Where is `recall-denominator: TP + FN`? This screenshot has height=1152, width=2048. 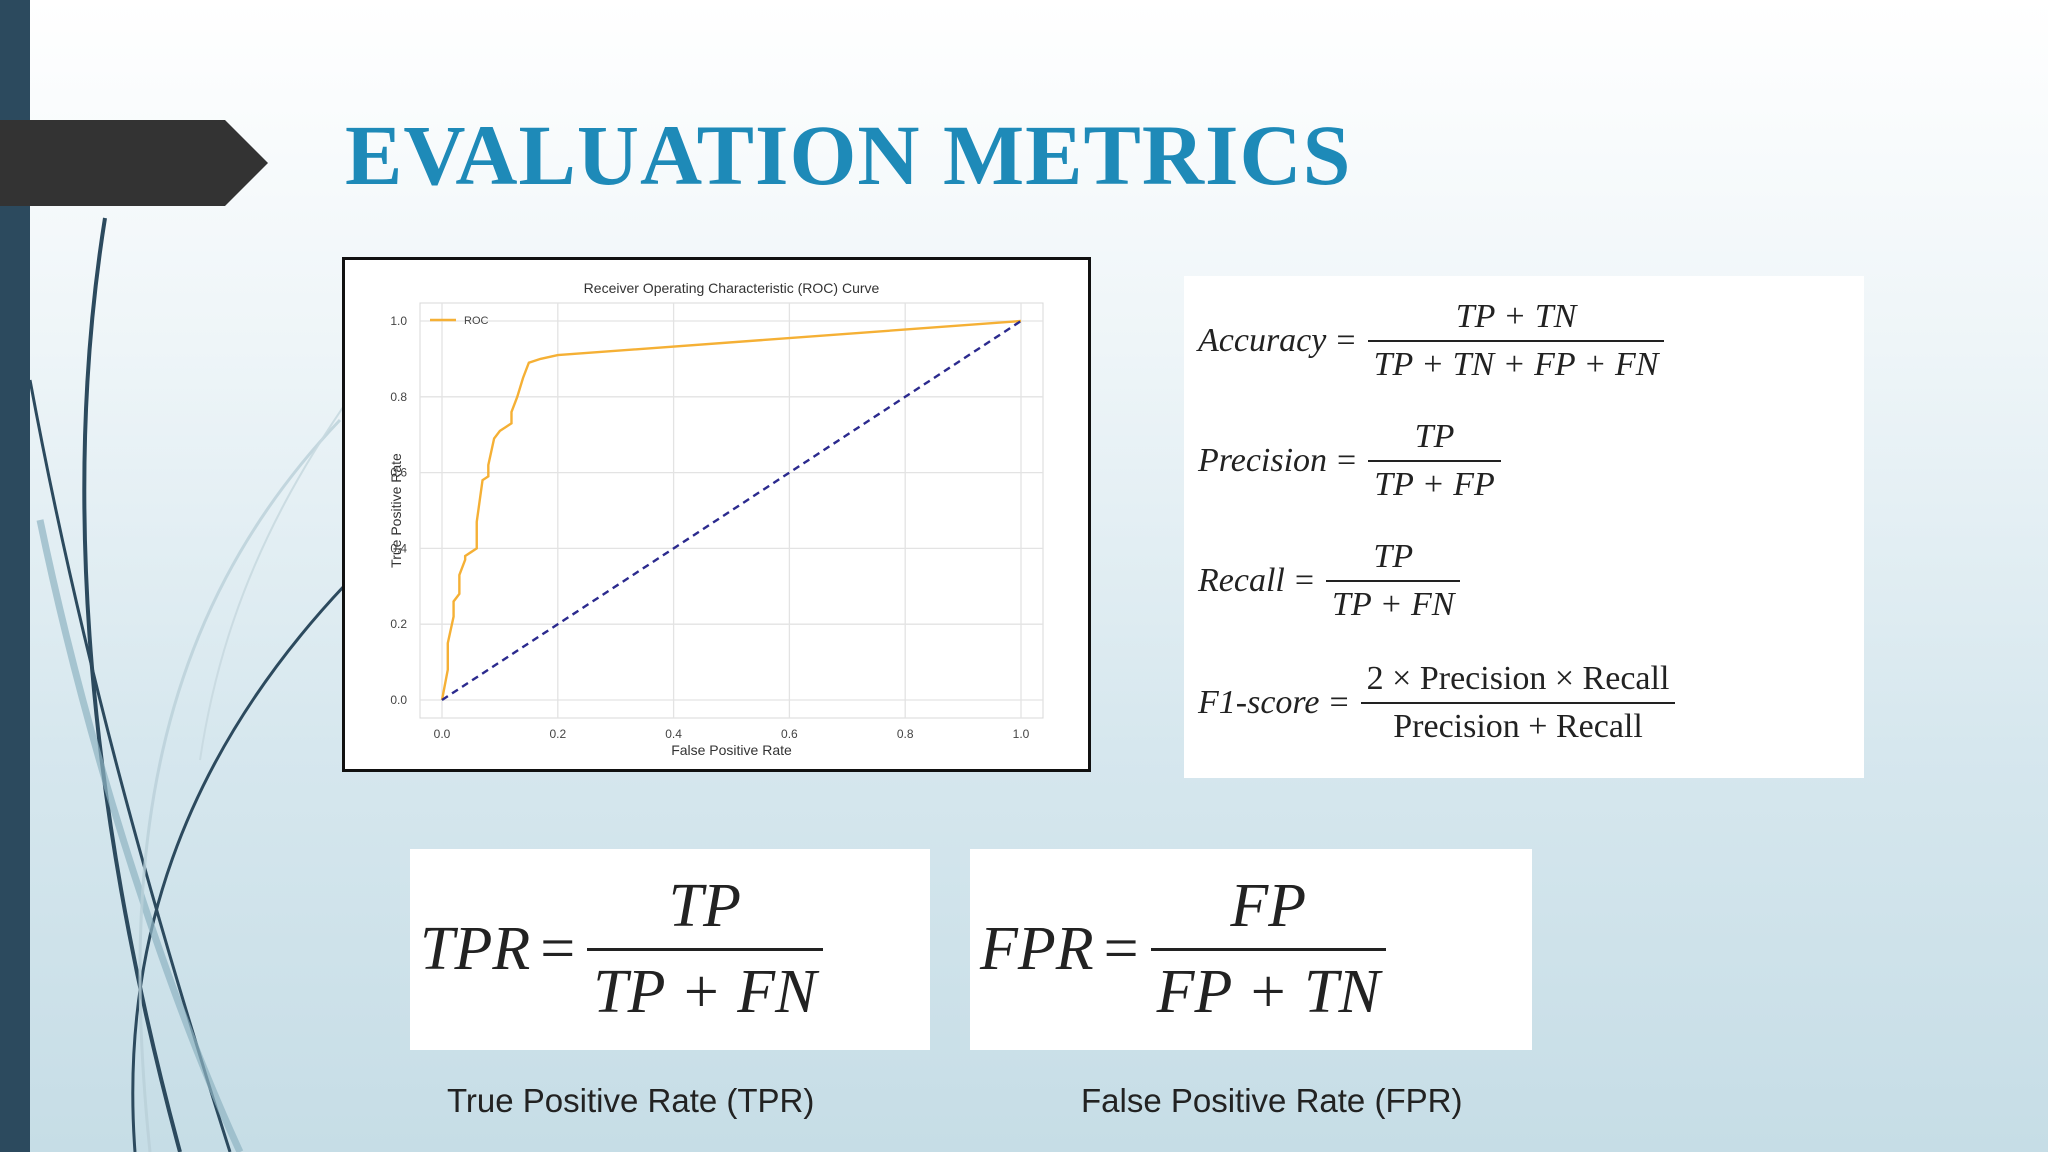
recall-denominator: TP + FN is located at coordinates (1393, 604).